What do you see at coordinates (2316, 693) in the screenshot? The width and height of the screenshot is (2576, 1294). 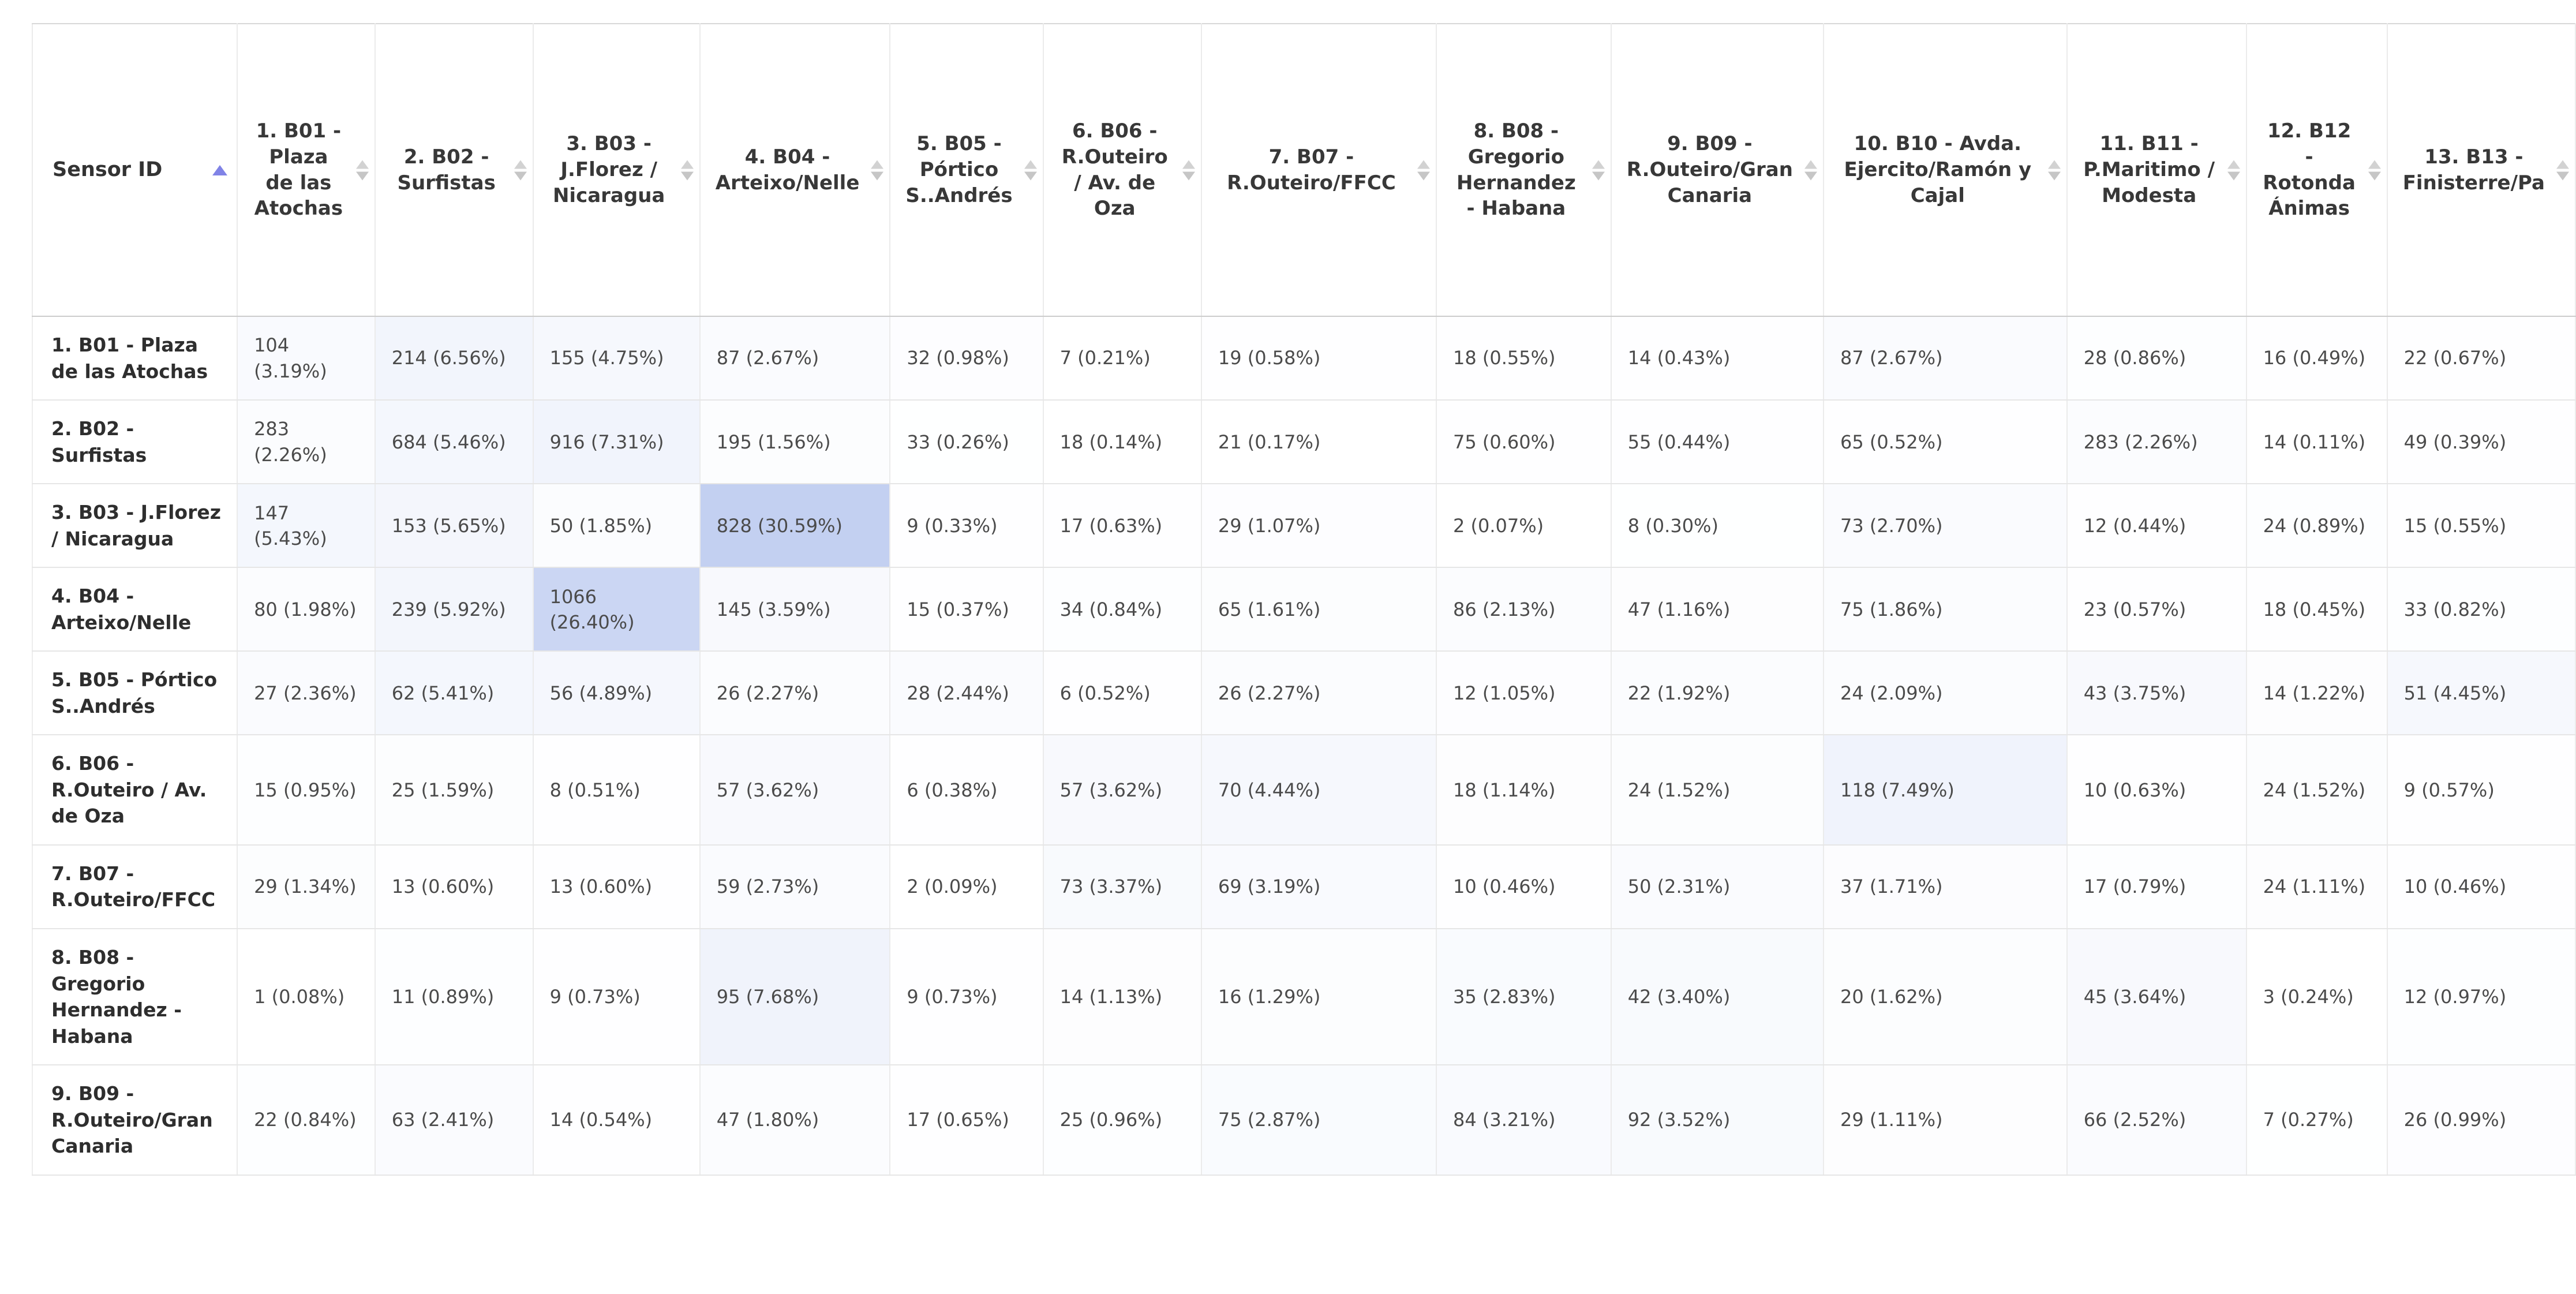 I see `od-matrix-cell: 14 (1.22%)` at bounding box center [2316, 693].